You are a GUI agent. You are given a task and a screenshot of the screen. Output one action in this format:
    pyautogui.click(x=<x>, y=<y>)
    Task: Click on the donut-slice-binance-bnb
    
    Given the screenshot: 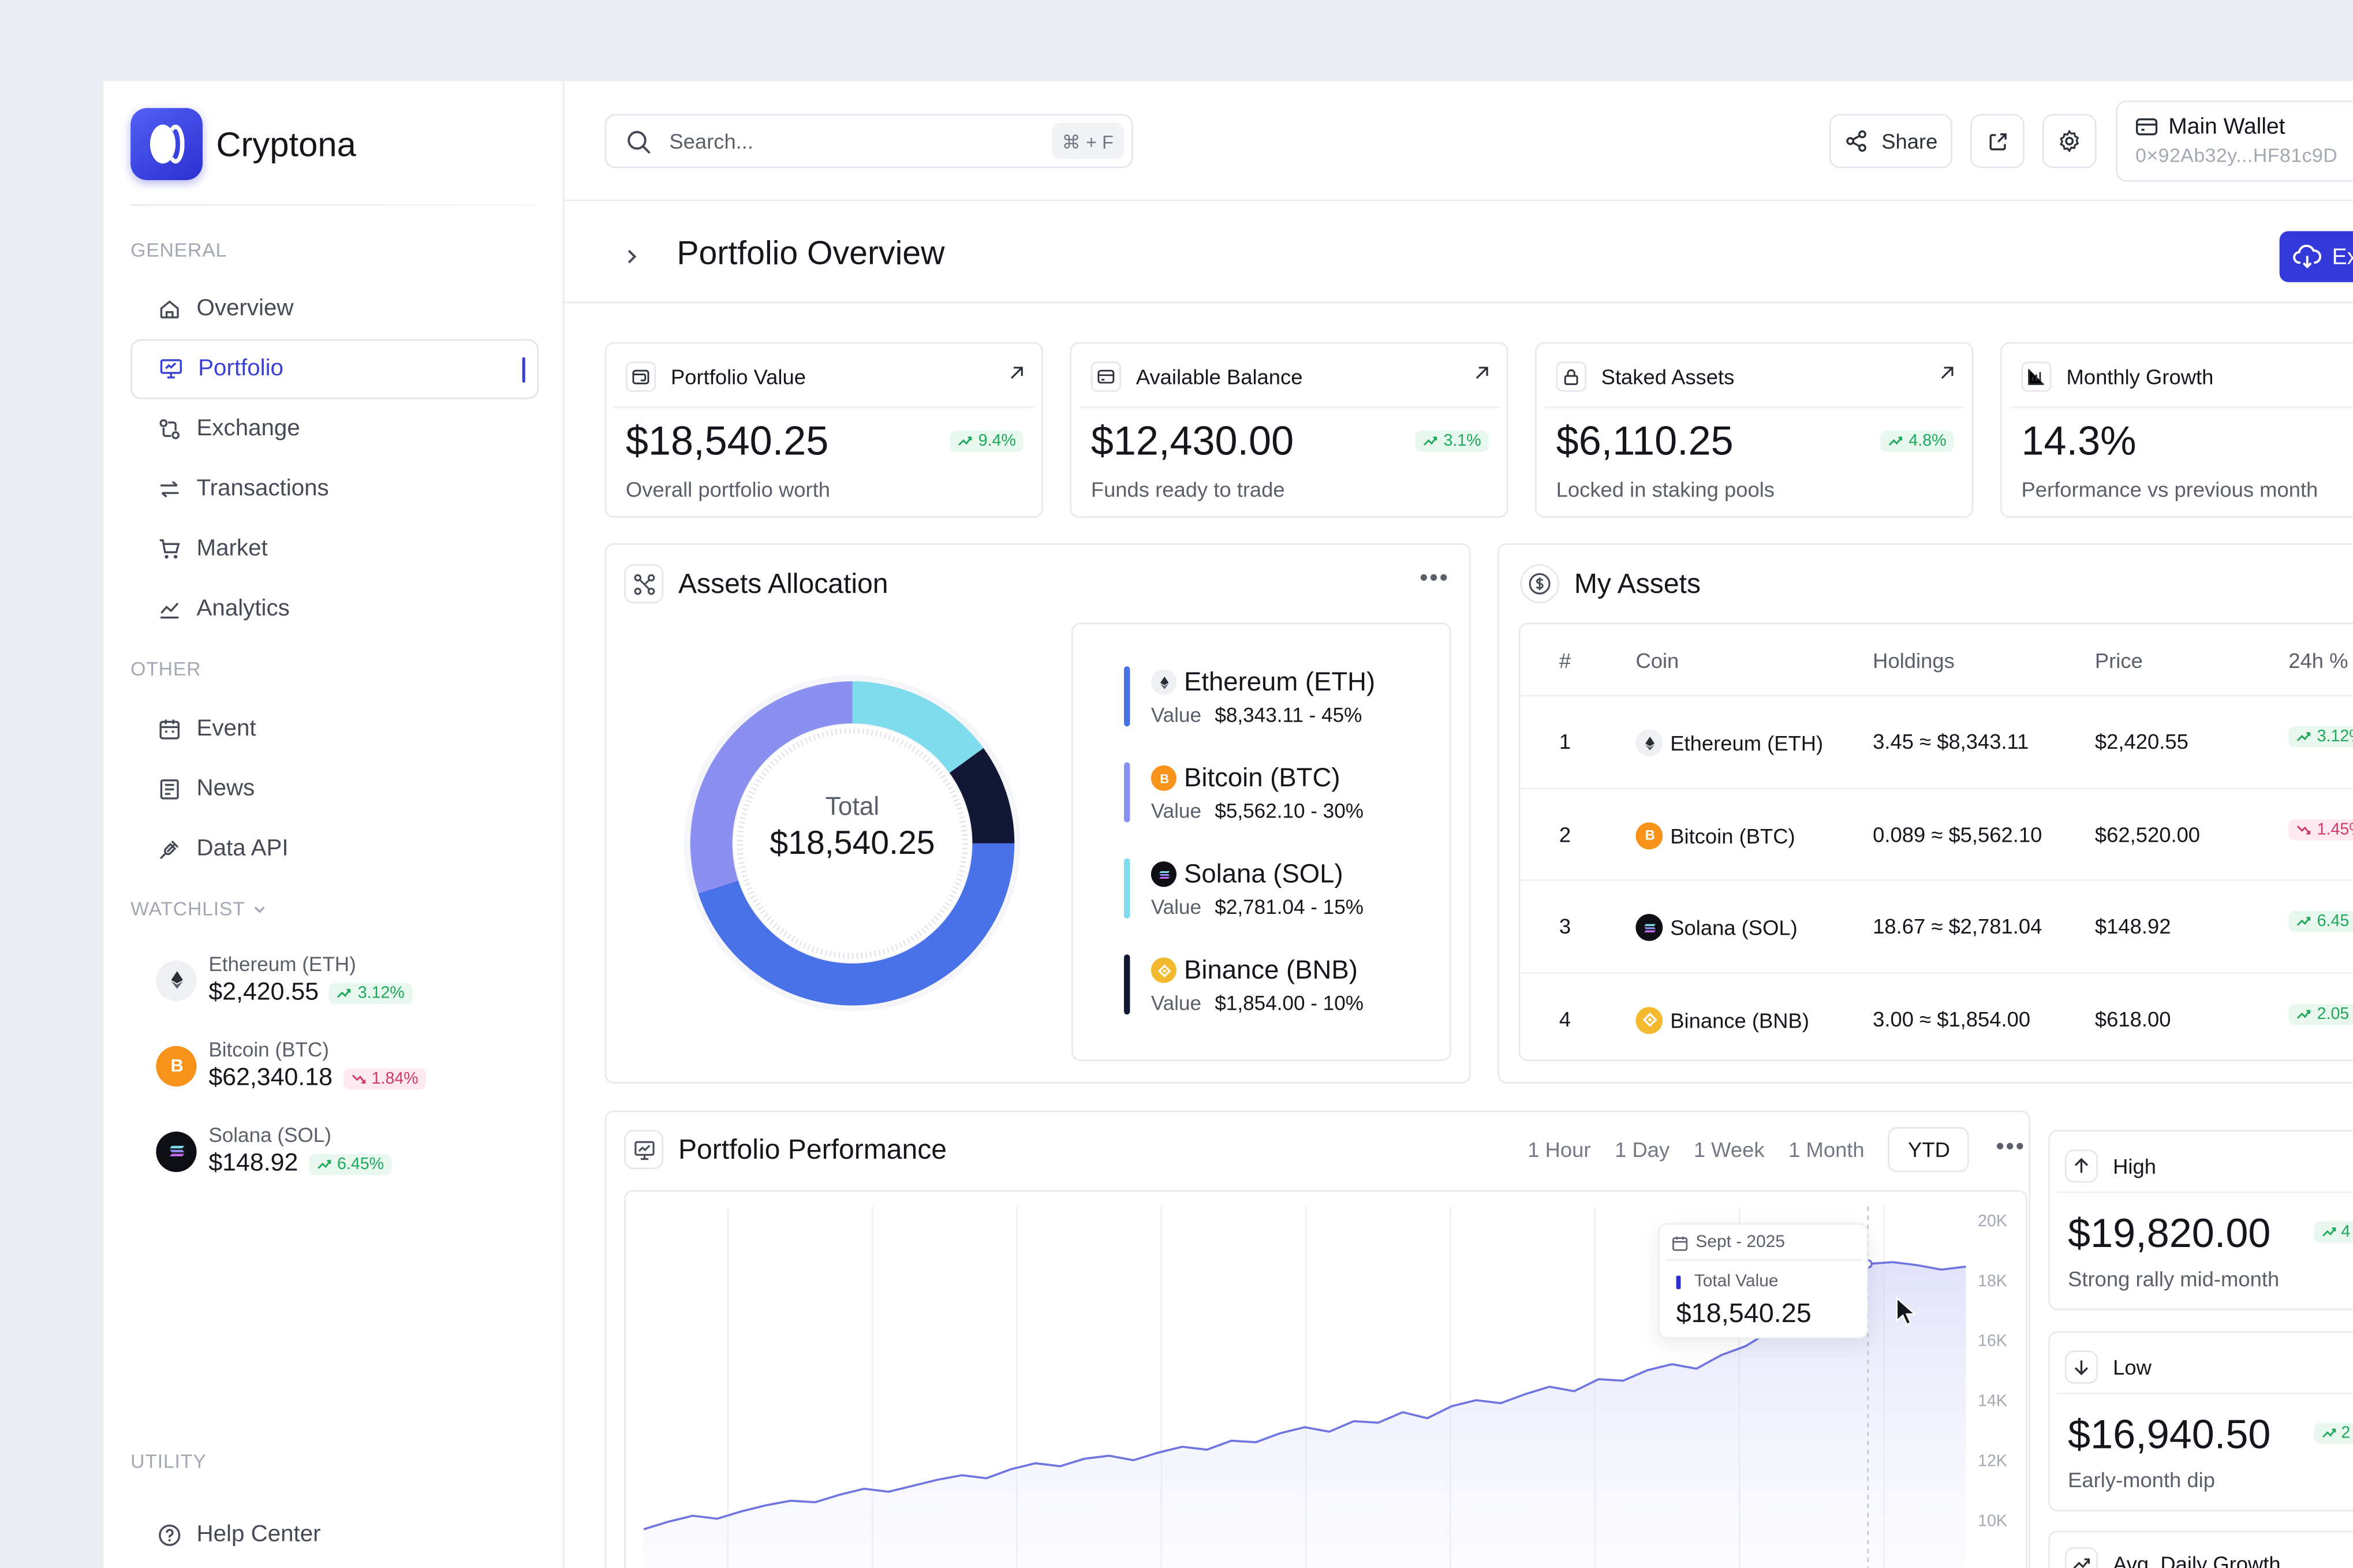 What is the action you would take?
    pyautogui.click(x=982, y=795)
    